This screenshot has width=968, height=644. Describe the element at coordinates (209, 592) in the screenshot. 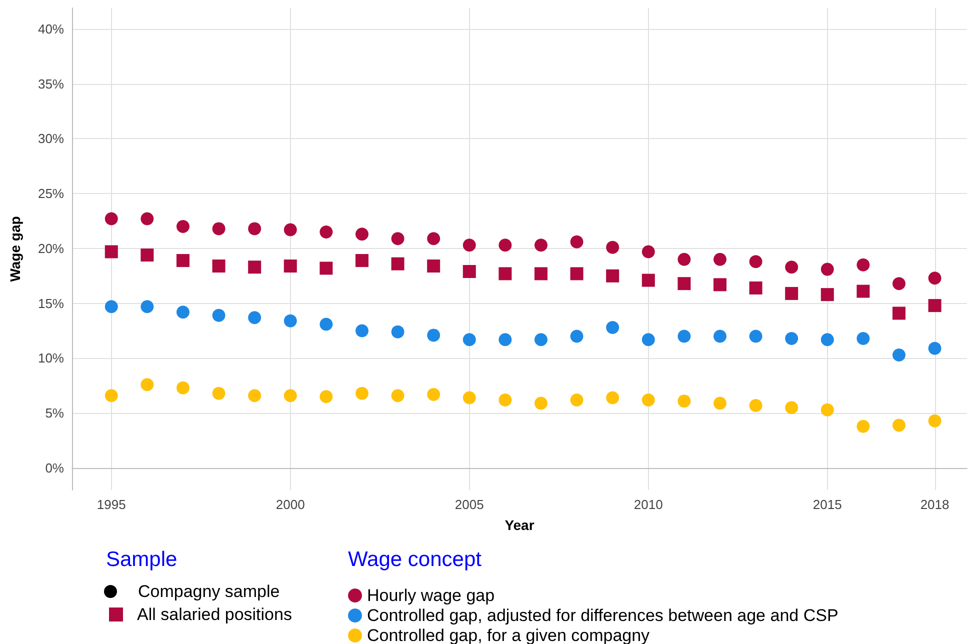

I see `text: Compagny sample` at that location.